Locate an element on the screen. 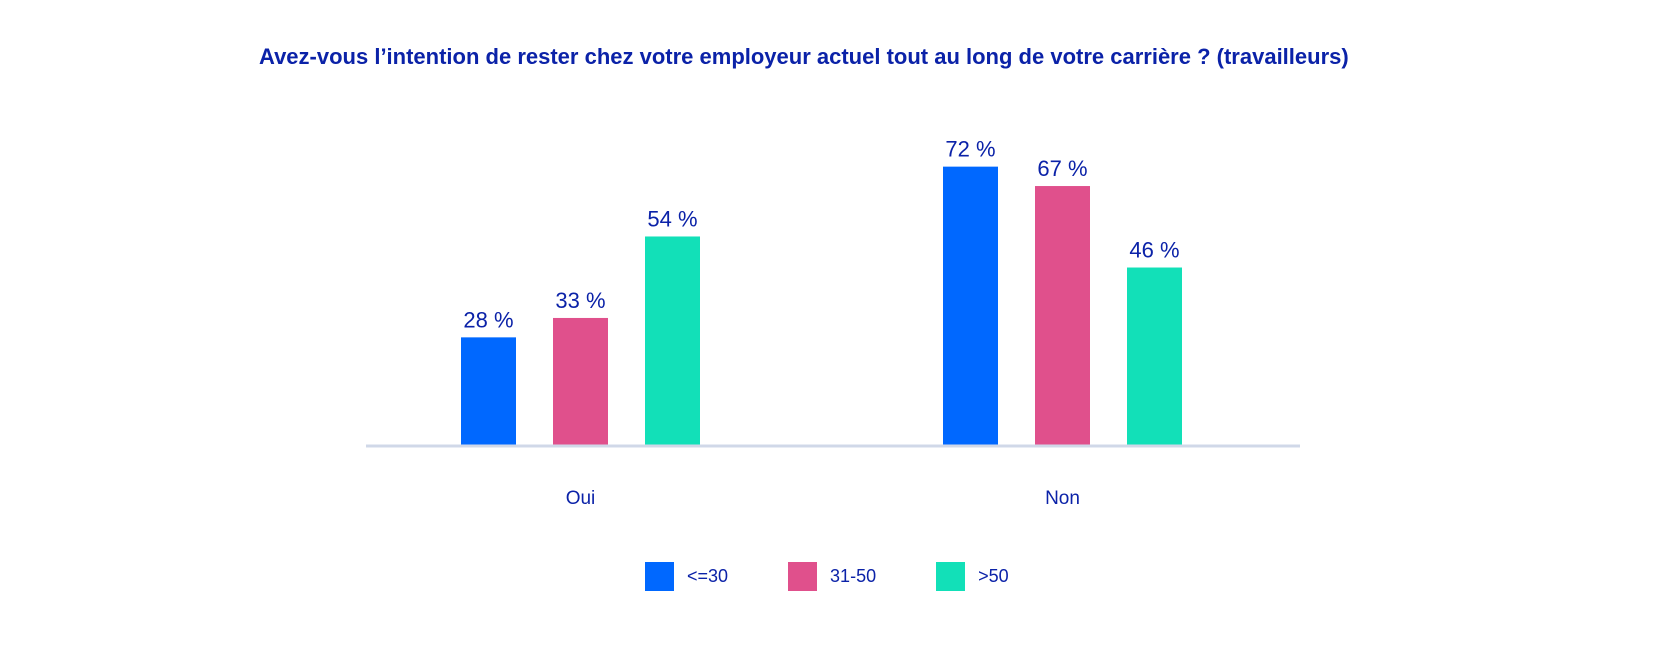 This screenshot has height=649, width=1654. legend-item-le30: <=30 is located at coordinates (686, 576).